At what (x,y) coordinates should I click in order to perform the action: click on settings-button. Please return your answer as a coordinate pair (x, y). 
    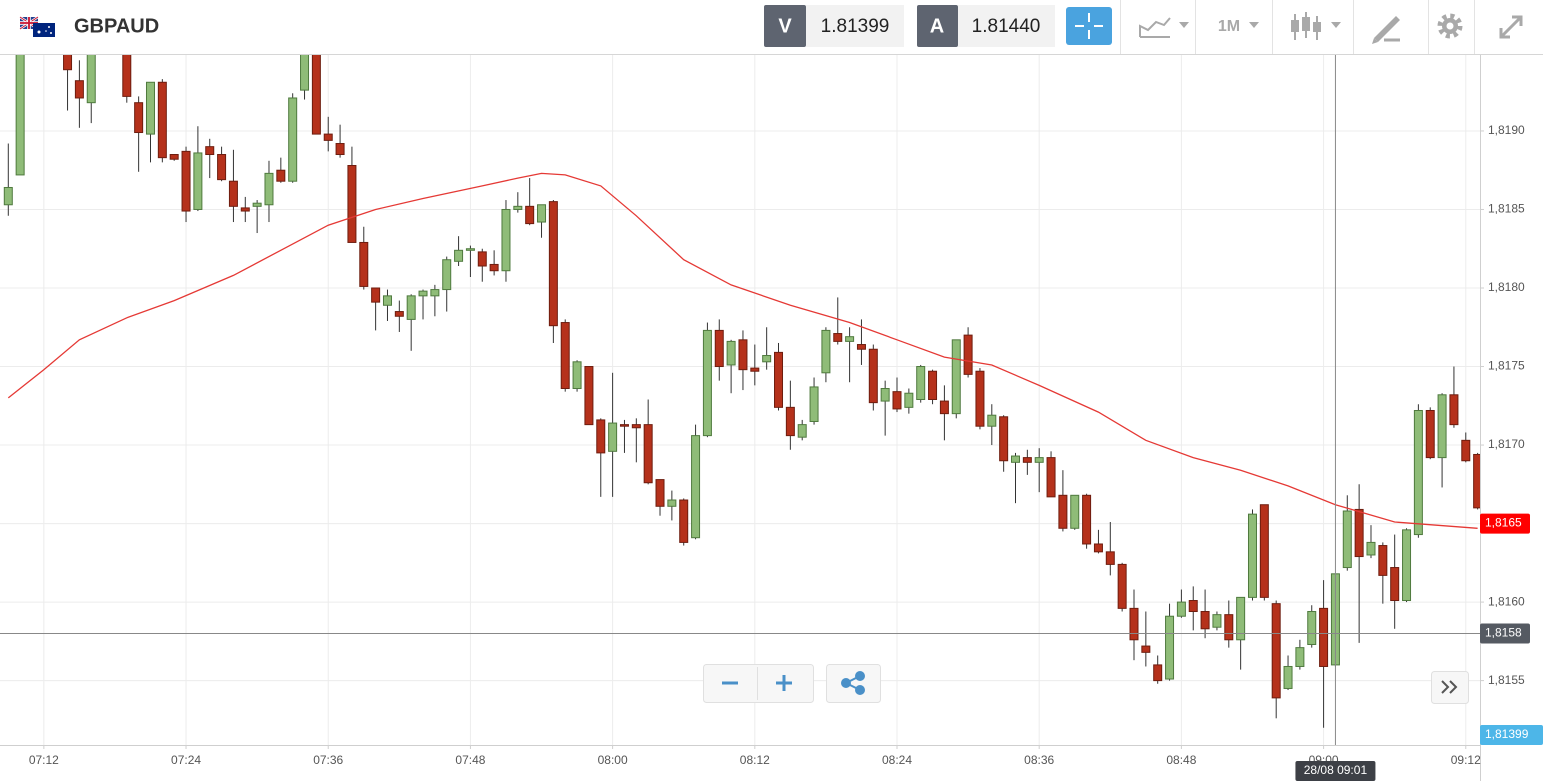
    Looking at the image, I should click on (1450, 26).